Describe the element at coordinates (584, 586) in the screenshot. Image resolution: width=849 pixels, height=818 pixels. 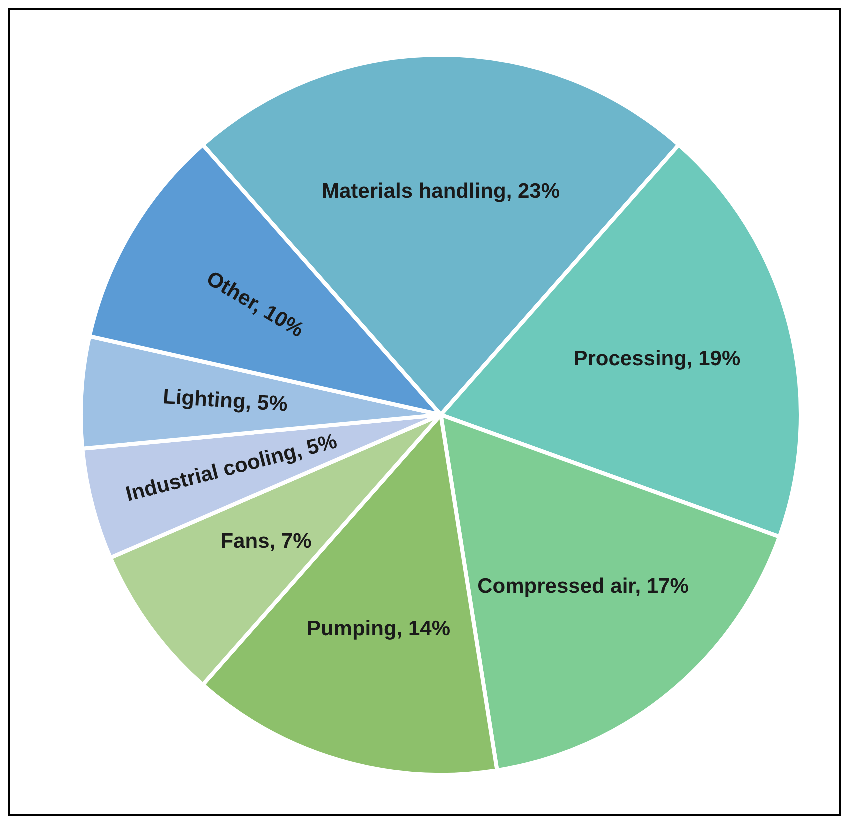
I see `slice-label: Compressed air, 17%` at that location.